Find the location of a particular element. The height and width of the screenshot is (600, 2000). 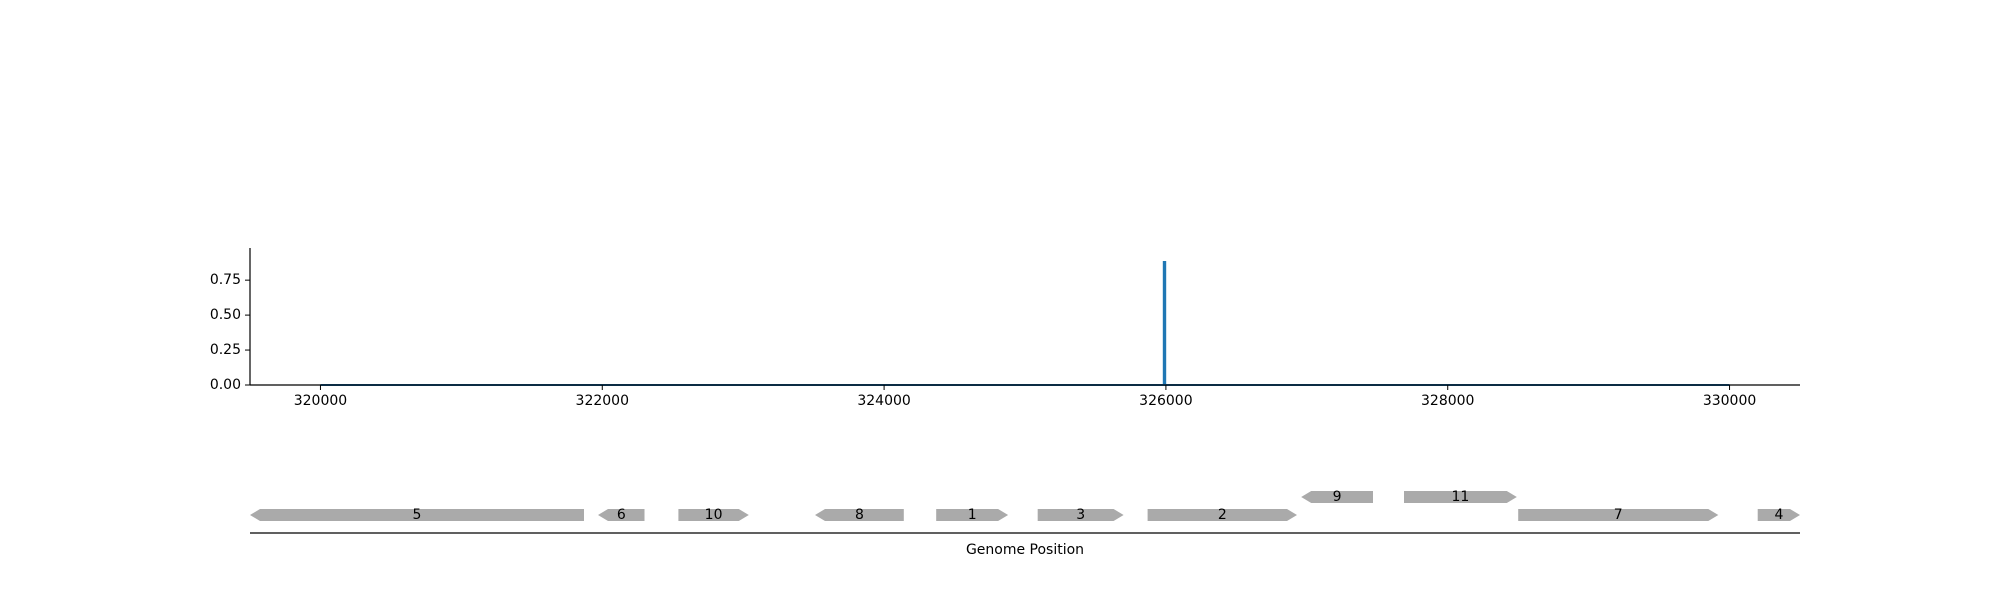

y-tick-label: 0.00 is located at coordinates (225, 385).